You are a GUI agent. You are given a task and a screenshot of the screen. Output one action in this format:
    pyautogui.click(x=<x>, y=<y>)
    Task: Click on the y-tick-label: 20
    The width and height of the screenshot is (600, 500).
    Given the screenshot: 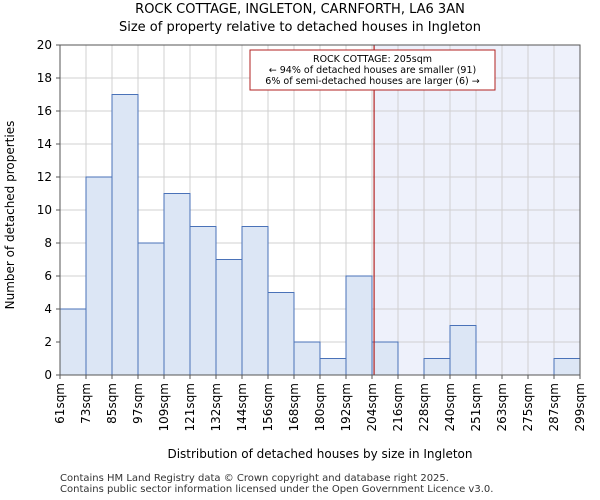 What is the action you would take?
    pyautogui.click(x=44, y=45)
    